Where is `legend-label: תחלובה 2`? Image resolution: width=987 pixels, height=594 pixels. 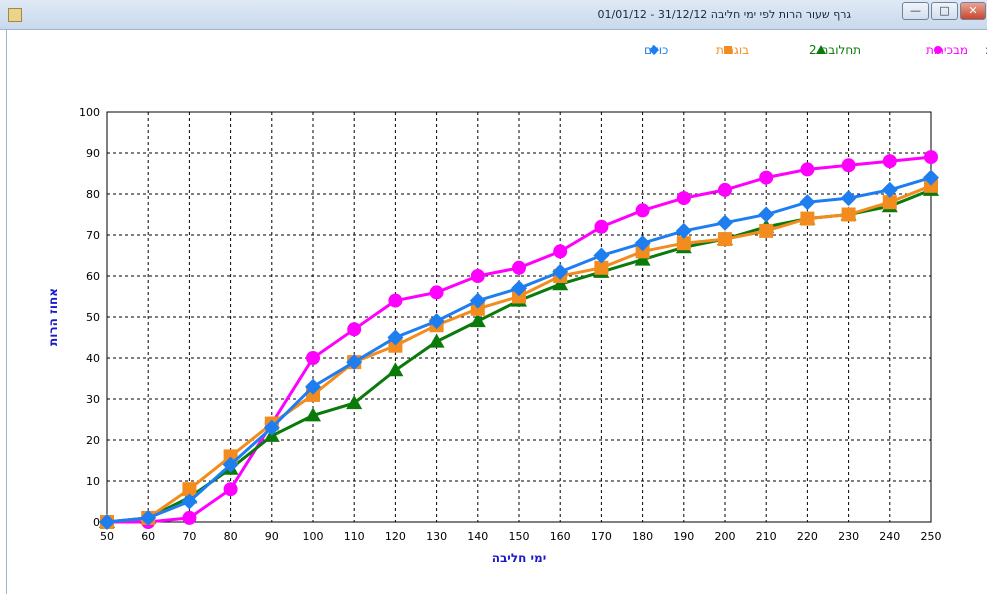
legend-label: תחלובה 2 is located at coordinates (835, 50).